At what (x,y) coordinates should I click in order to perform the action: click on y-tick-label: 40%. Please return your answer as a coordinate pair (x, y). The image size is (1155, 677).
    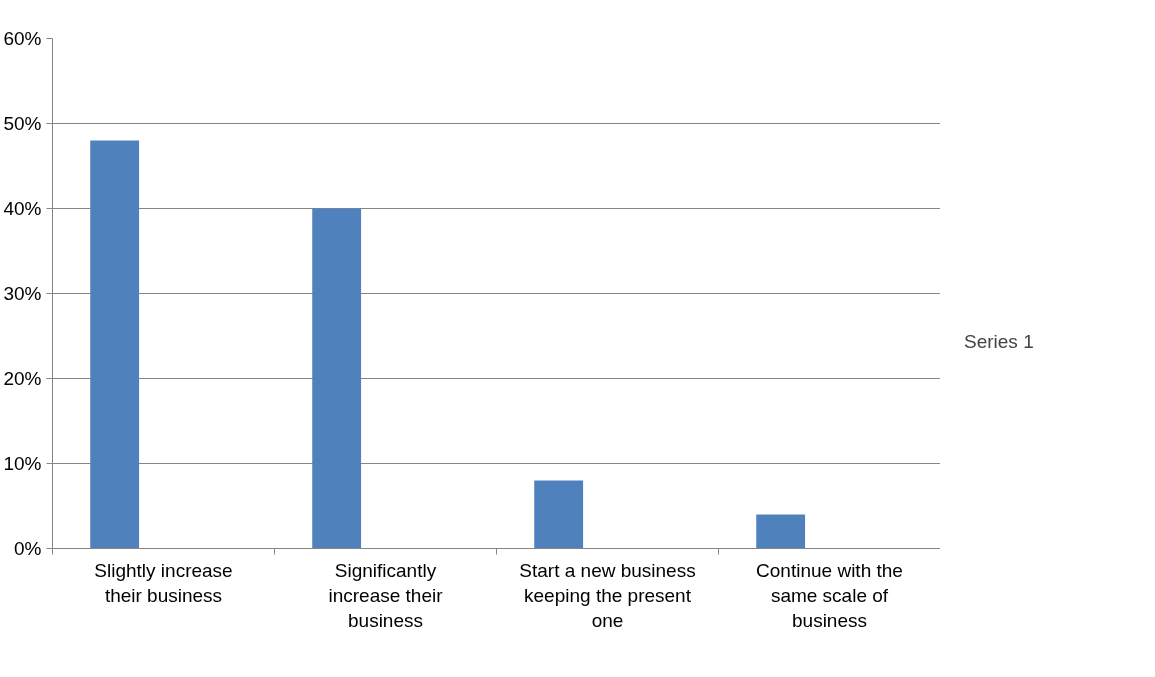
    Looking at the image, I should click on (22, 208).